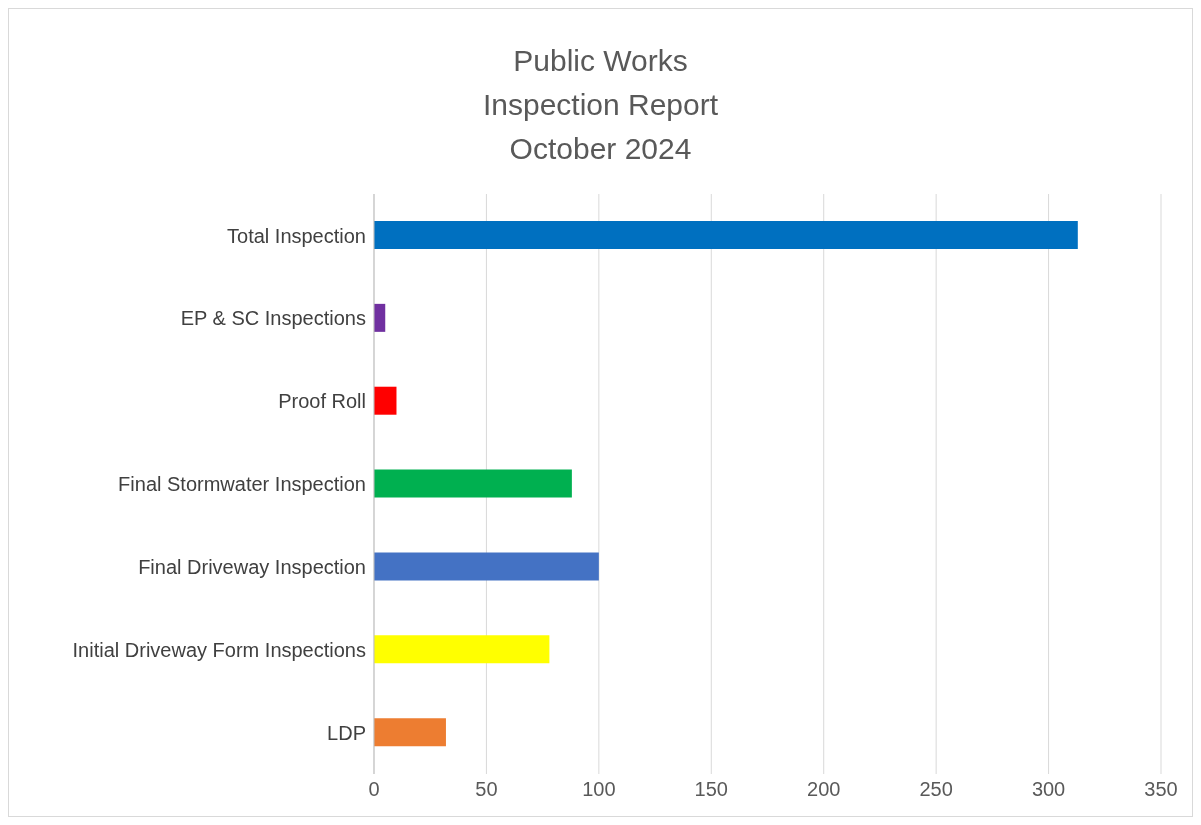  What do you see at coordinates (374, 789) in the screenshot?
I see `x-tick-label: 0` at bounding box center [374, 789].